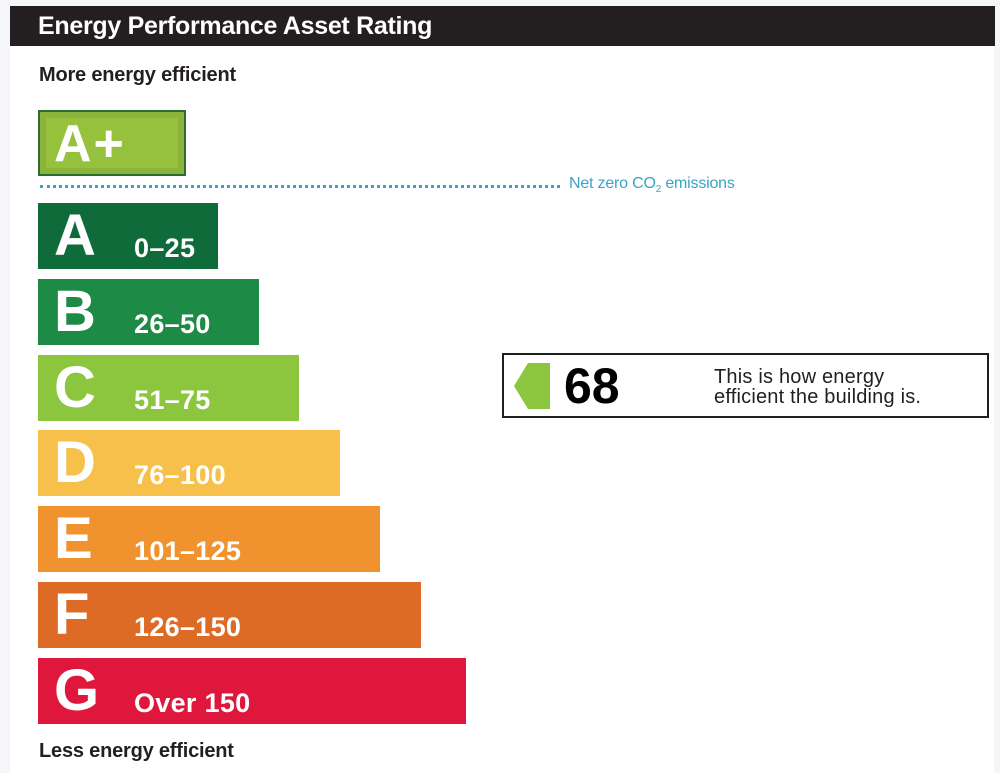  What do you see at coordinates (818, 397) in the screenshot?
I see `rating-description-line2: efficient the building is.` at bounding box center [818, 397].